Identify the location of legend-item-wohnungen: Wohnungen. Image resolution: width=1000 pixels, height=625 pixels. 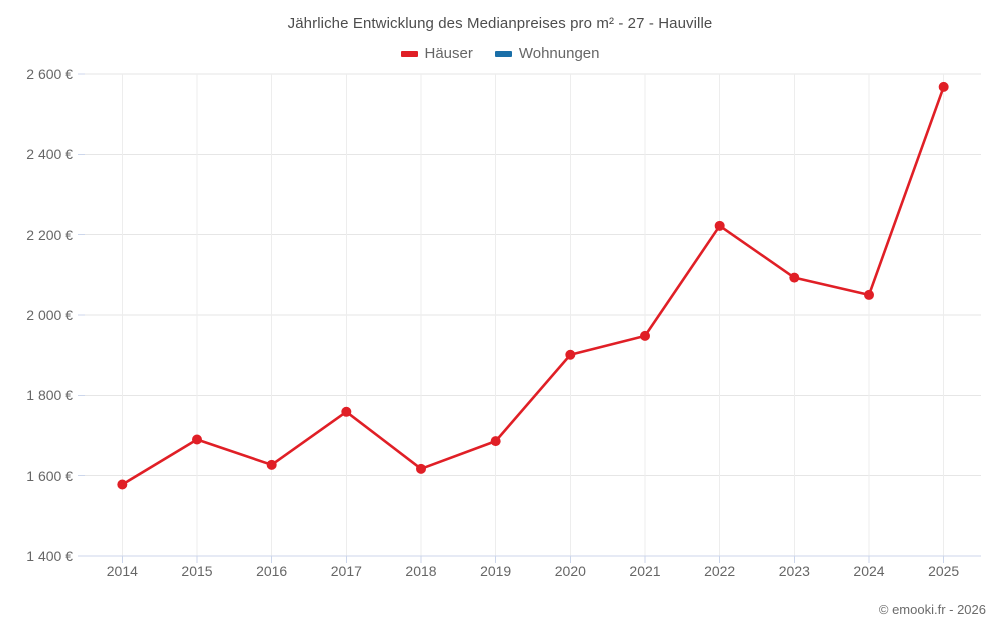
(547, 53).